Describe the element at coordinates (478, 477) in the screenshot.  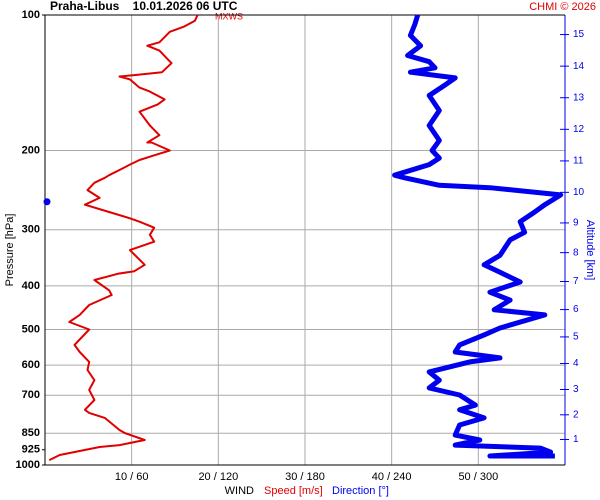
I see `x-tick-label: 50 / 300` at that location.